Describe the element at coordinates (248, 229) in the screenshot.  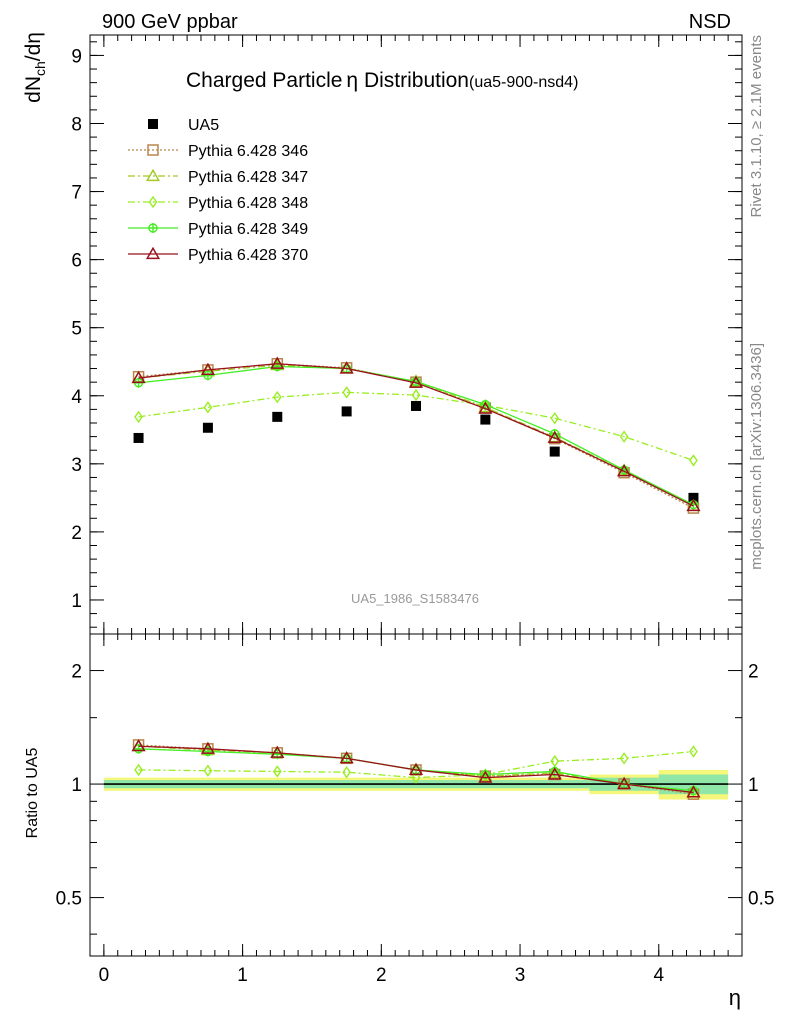
I see `legend-label: Pythia 6.428 349` at that location.